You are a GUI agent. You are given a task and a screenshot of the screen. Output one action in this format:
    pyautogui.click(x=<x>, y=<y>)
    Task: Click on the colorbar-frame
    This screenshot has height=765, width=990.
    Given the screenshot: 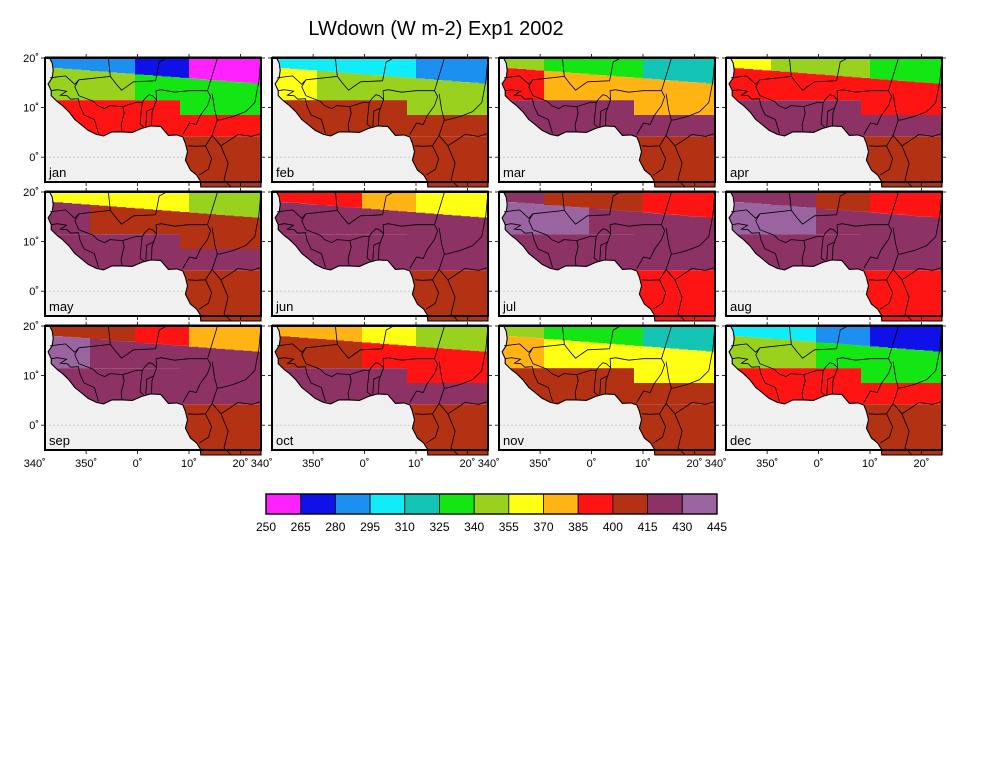 What is the action you would take?
    pyautogui.click(x=491, y=504)
    